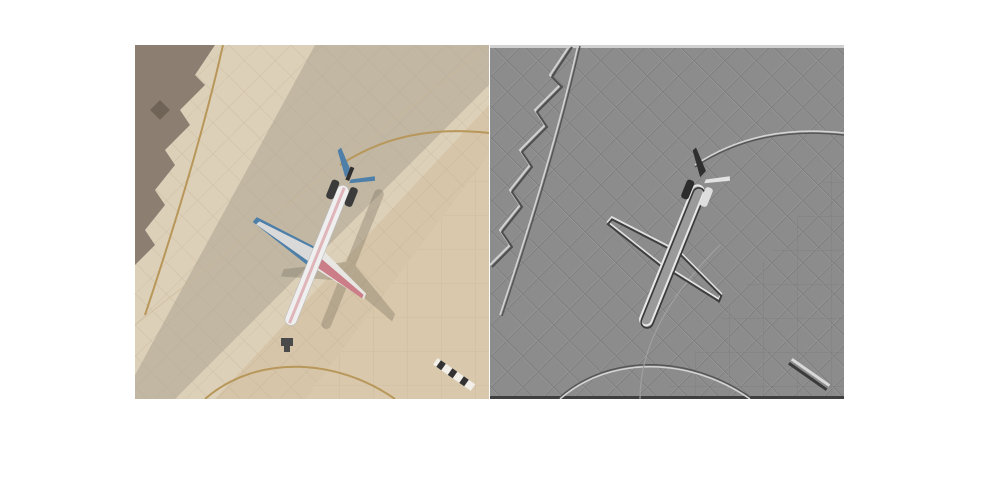  Describe the element at coordinates (314, 236) in the screenshot. I see `airplane-icon` at that location.